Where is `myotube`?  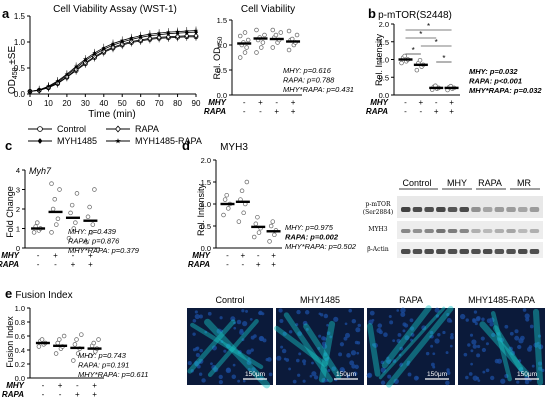
myotube is located at coordinates (538, 347).